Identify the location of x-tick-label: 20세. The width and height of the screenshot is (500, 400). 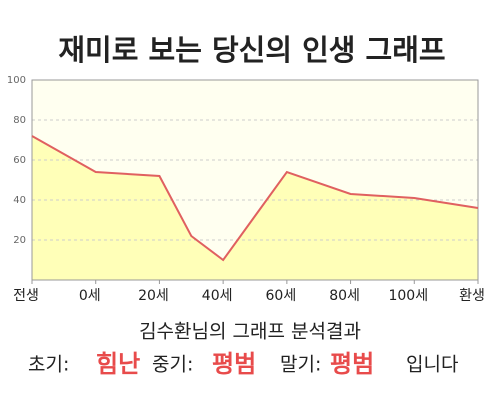
(153, 296).